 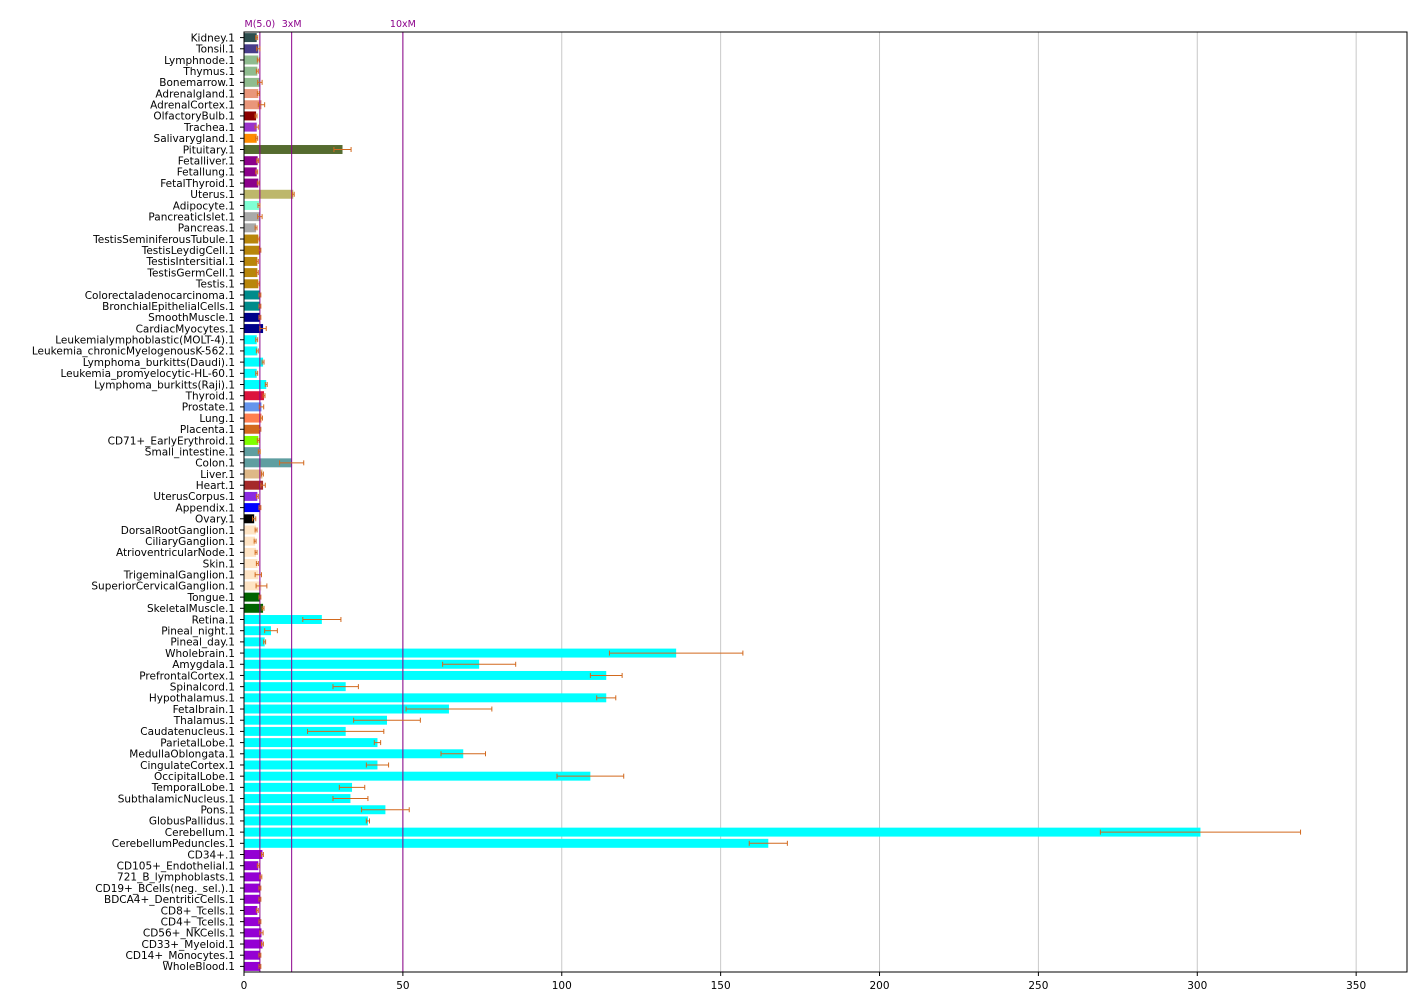 What do you see at coordinates (198, 911) in the screenshot?
I see `category-label: CD8+_Tcells.1` at bounding box center [198, 911].